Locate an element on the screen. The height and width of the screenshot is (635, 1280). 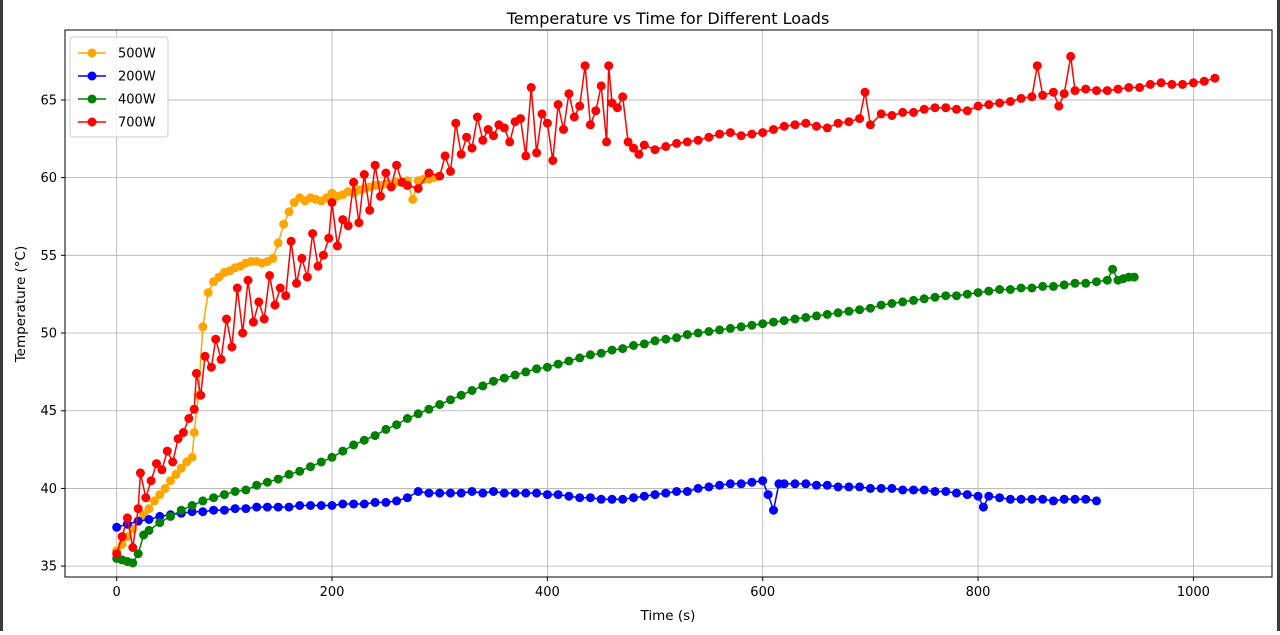
x-tick-label: 600 is located at coordinates (762, 592).